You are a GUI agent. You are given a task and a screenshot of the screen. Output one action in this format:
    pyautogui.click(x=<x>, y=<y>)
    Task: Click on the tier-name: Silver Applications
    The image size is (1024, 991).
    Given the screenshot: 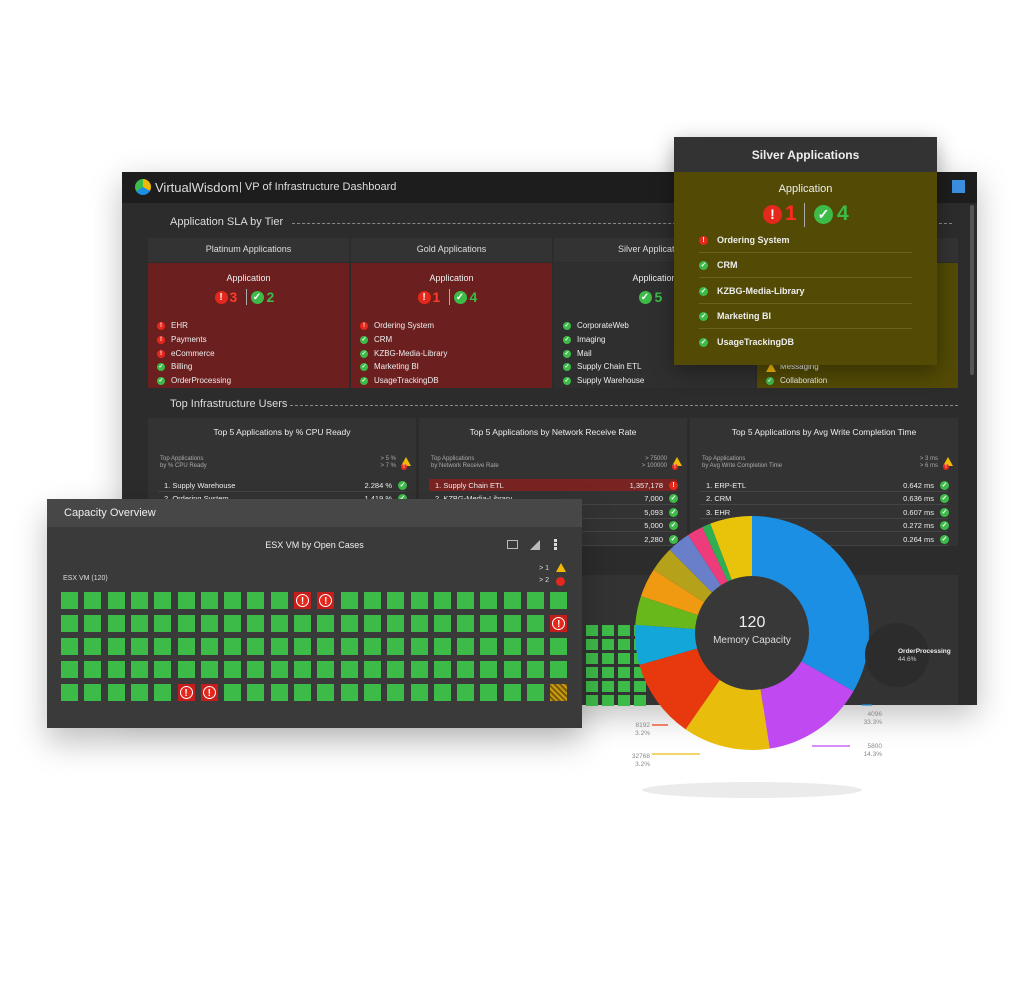 What is the action you would take?
    pyautogui.click(x=654, y=249)
    